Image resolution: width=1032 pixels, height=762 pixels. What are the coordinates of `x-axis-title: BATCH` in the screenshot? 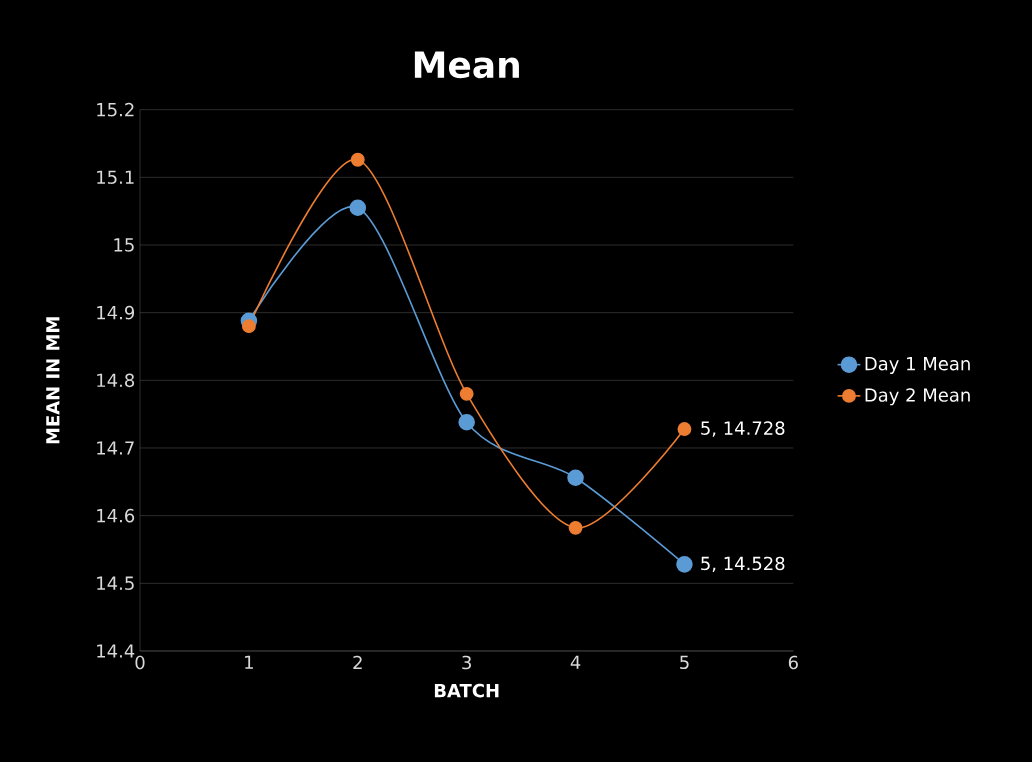 It's located at (466, 690).